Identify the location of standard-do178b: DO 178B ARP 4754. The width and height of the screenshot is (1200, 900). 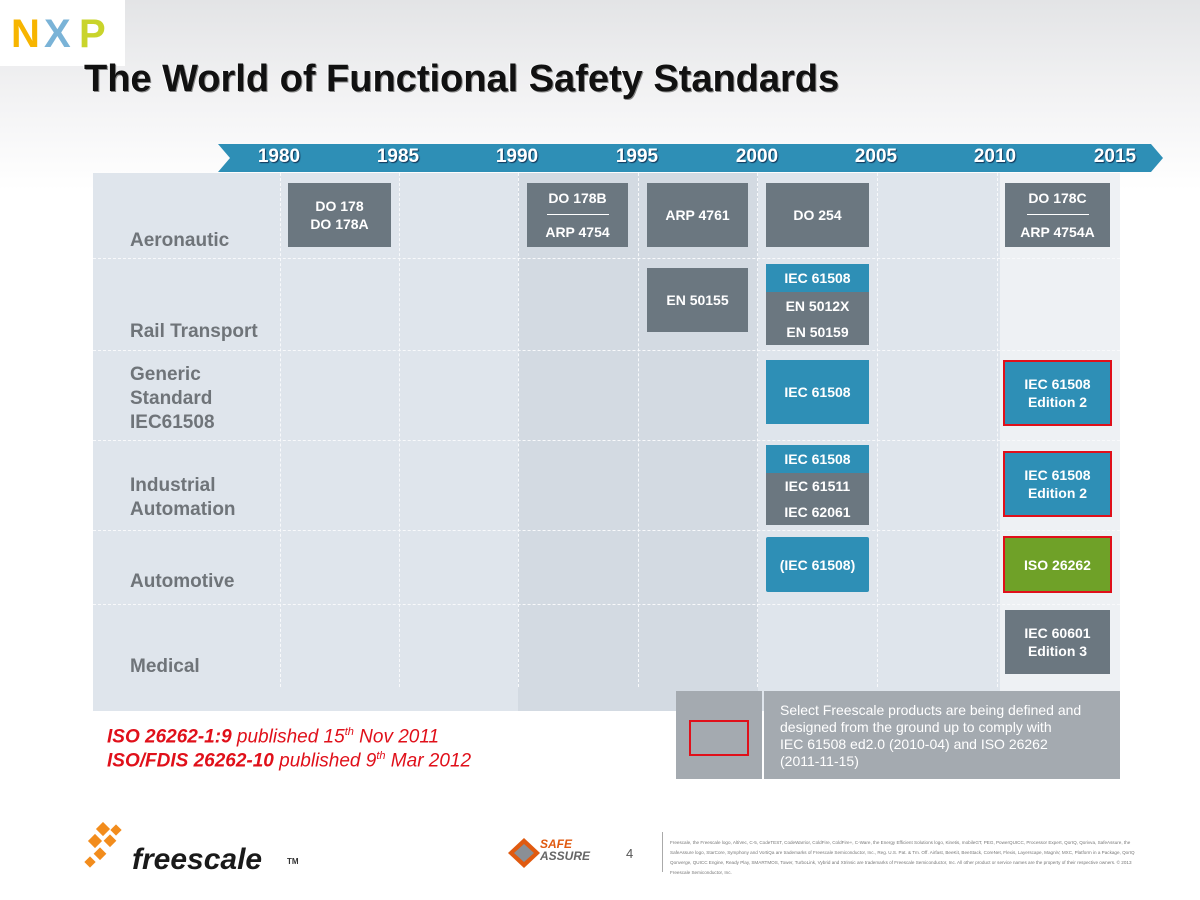
(577, 215).